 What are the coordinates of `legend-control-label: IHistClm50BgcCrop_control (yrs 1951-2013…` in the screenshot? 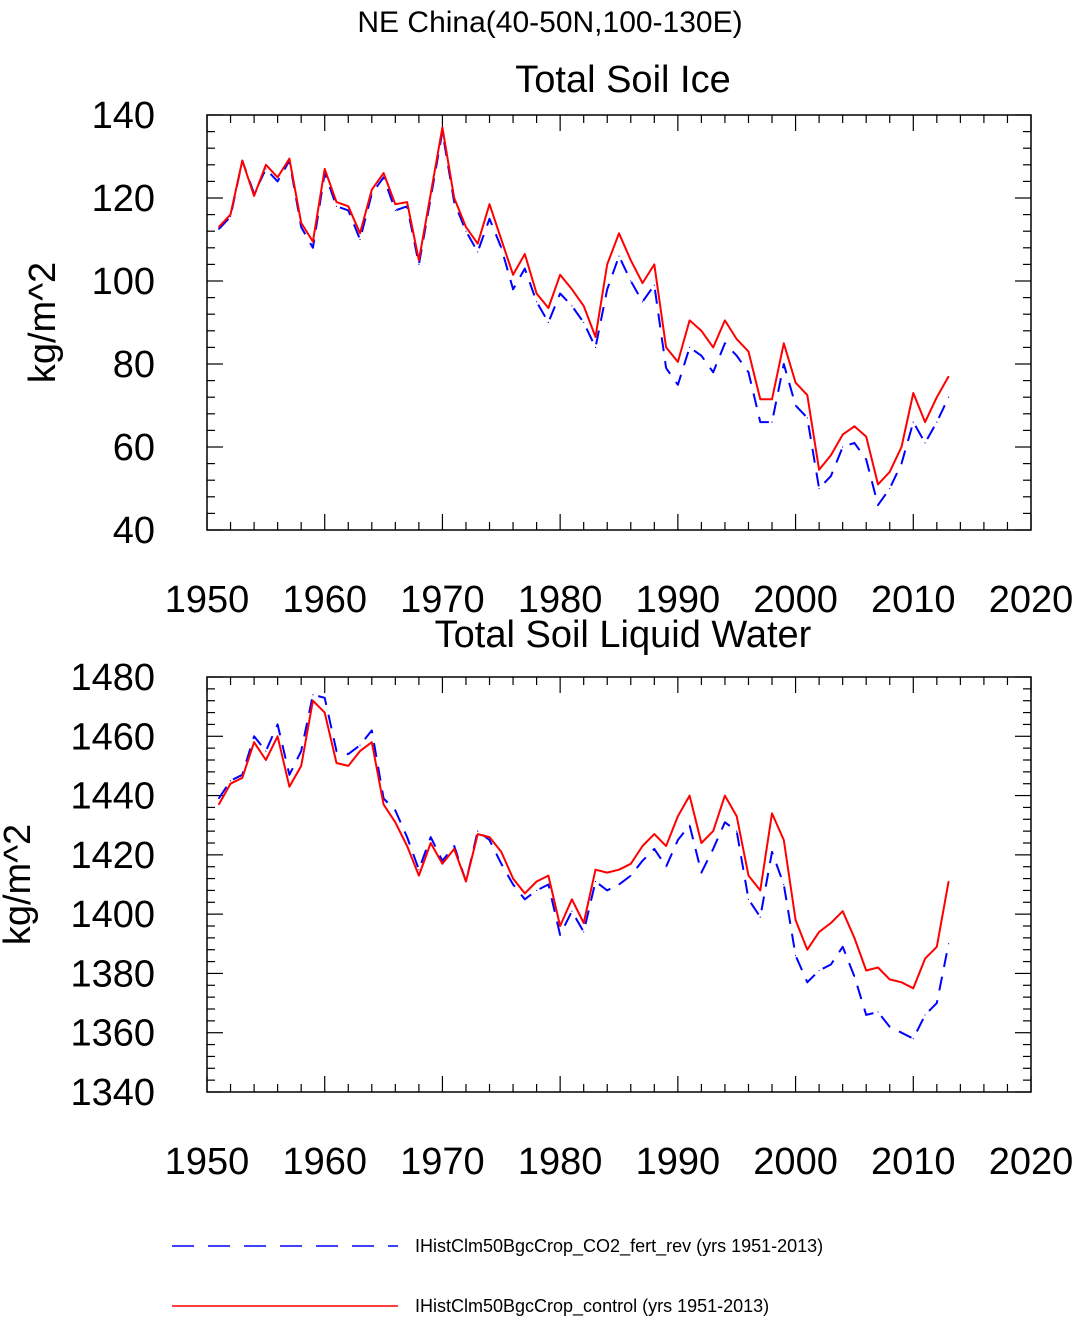 It's located at (592, 1306).